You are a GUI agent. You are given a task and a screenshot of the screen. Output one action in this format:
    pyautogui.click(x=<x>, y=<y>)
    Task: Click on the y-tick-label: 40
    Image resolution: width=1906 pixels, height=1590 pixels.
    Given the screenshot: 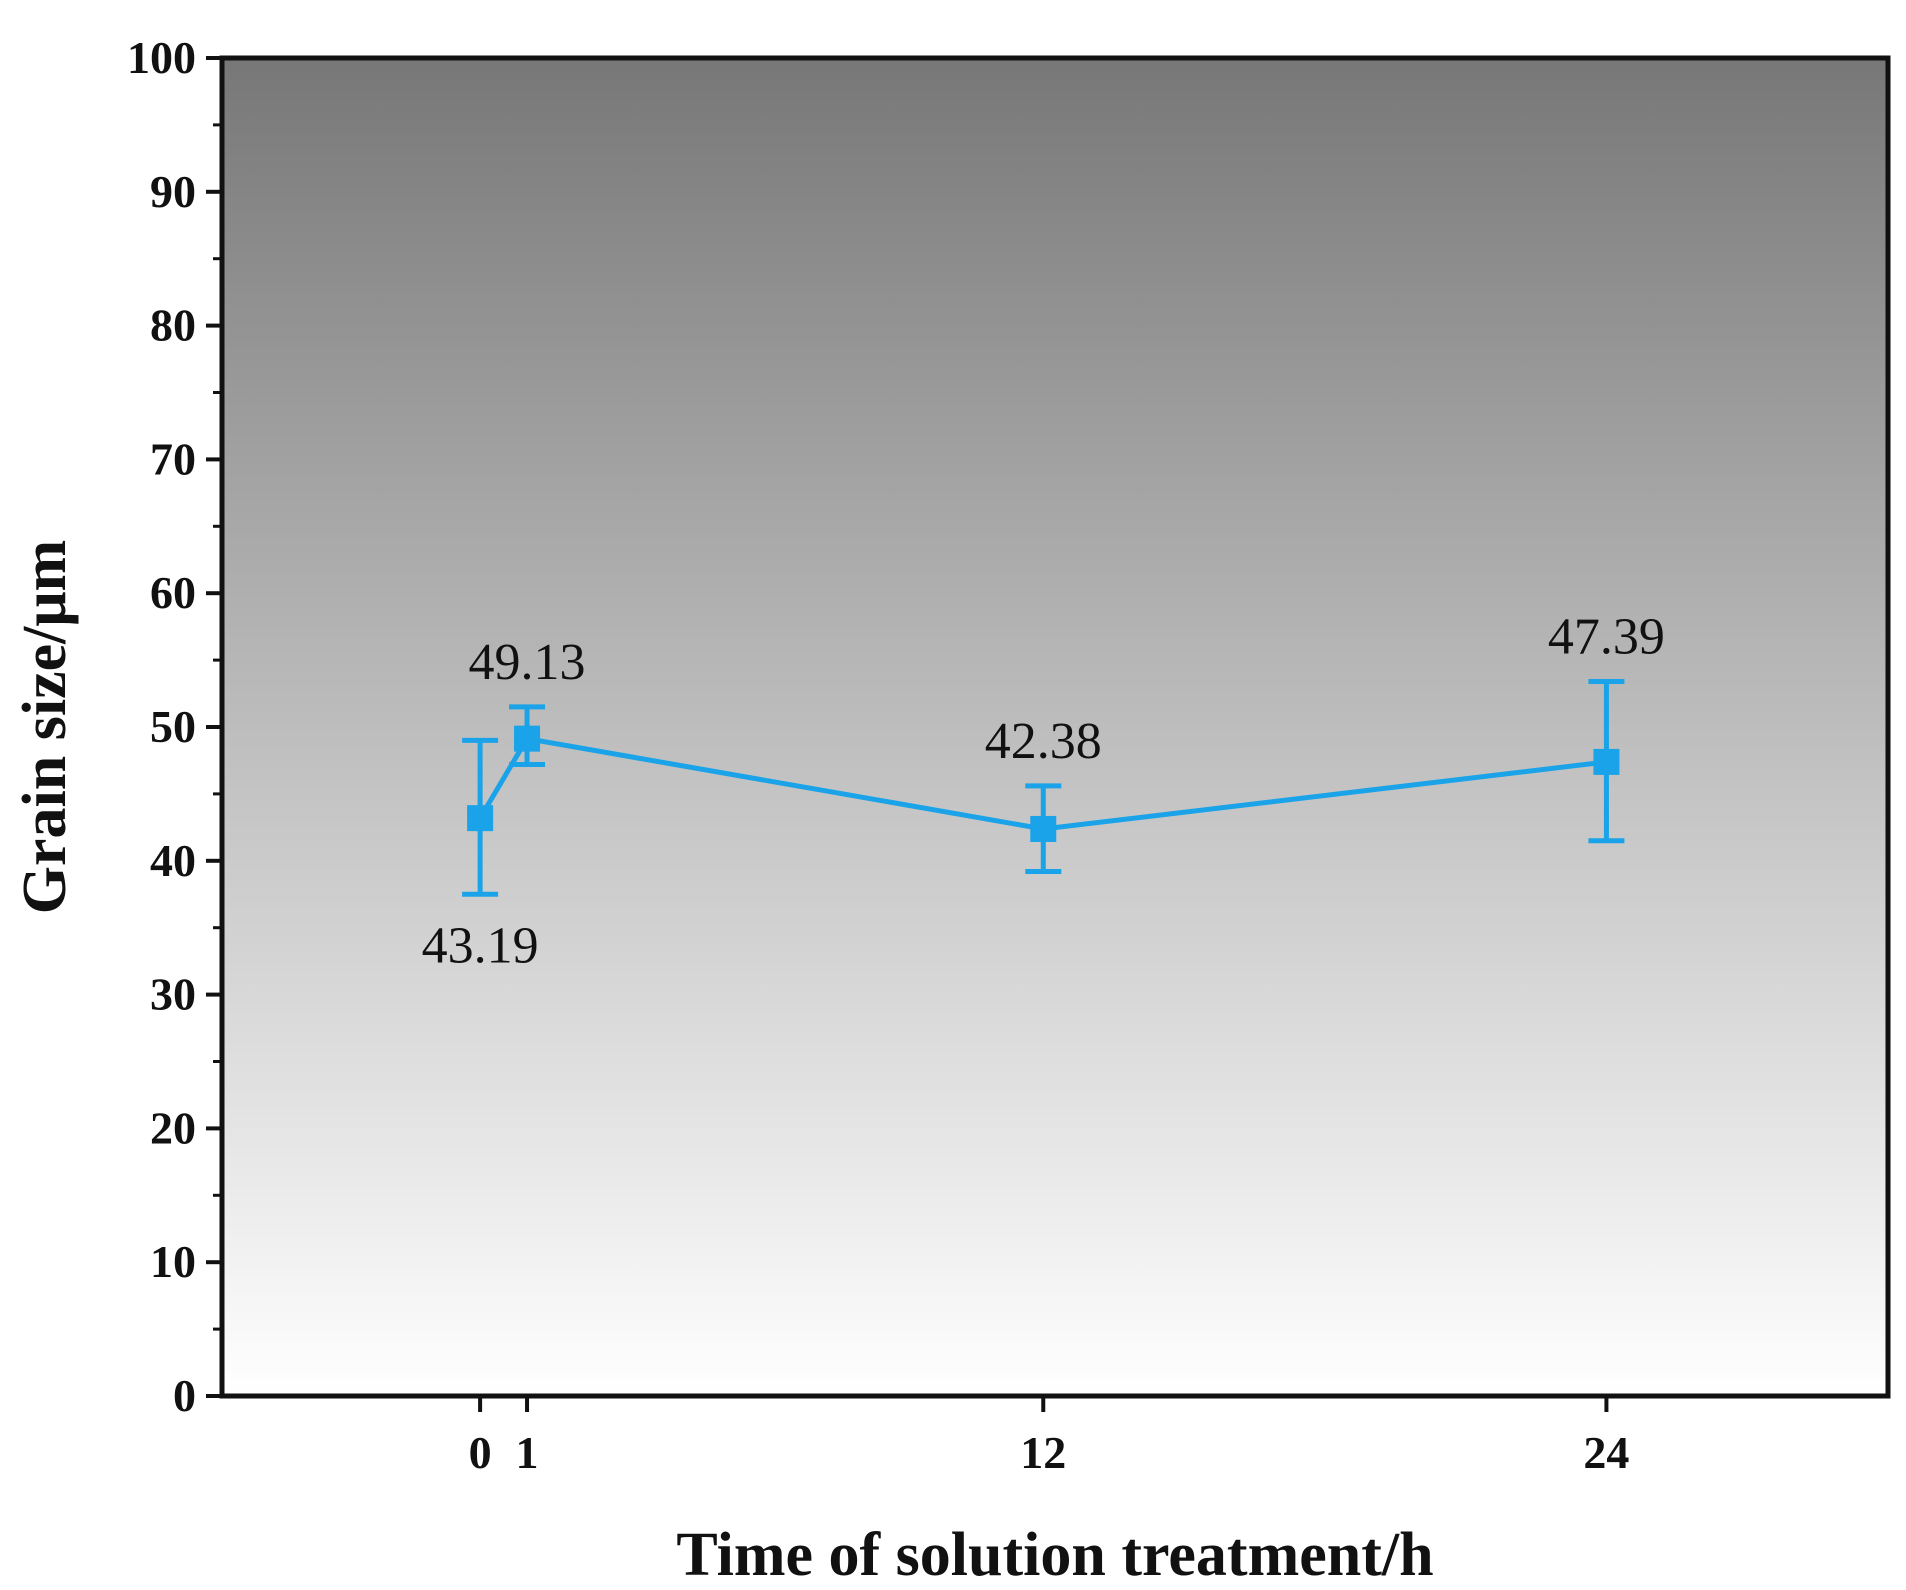 What is the action you would take?
    pyautogui.click(x=173, y=860)
    